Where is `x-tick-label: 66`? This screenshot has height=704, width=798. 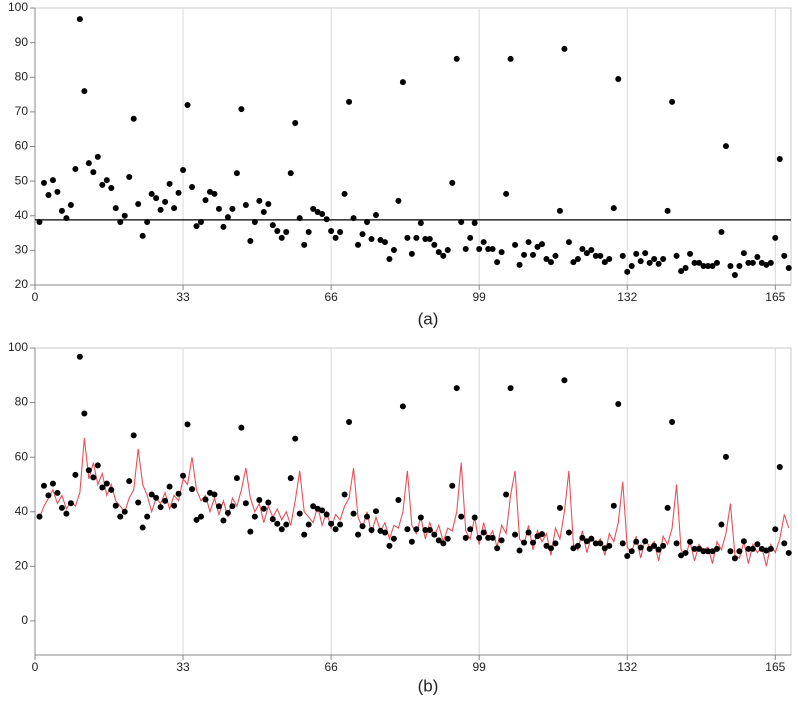
x-tick-label: 66 is located at coordinates (331, 297).